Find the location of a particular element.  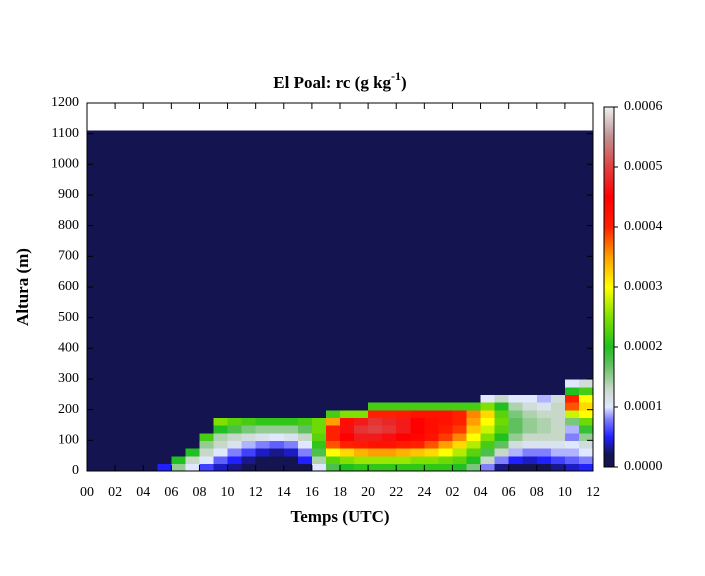

title-end: ) is located at coordinates (404, 82).